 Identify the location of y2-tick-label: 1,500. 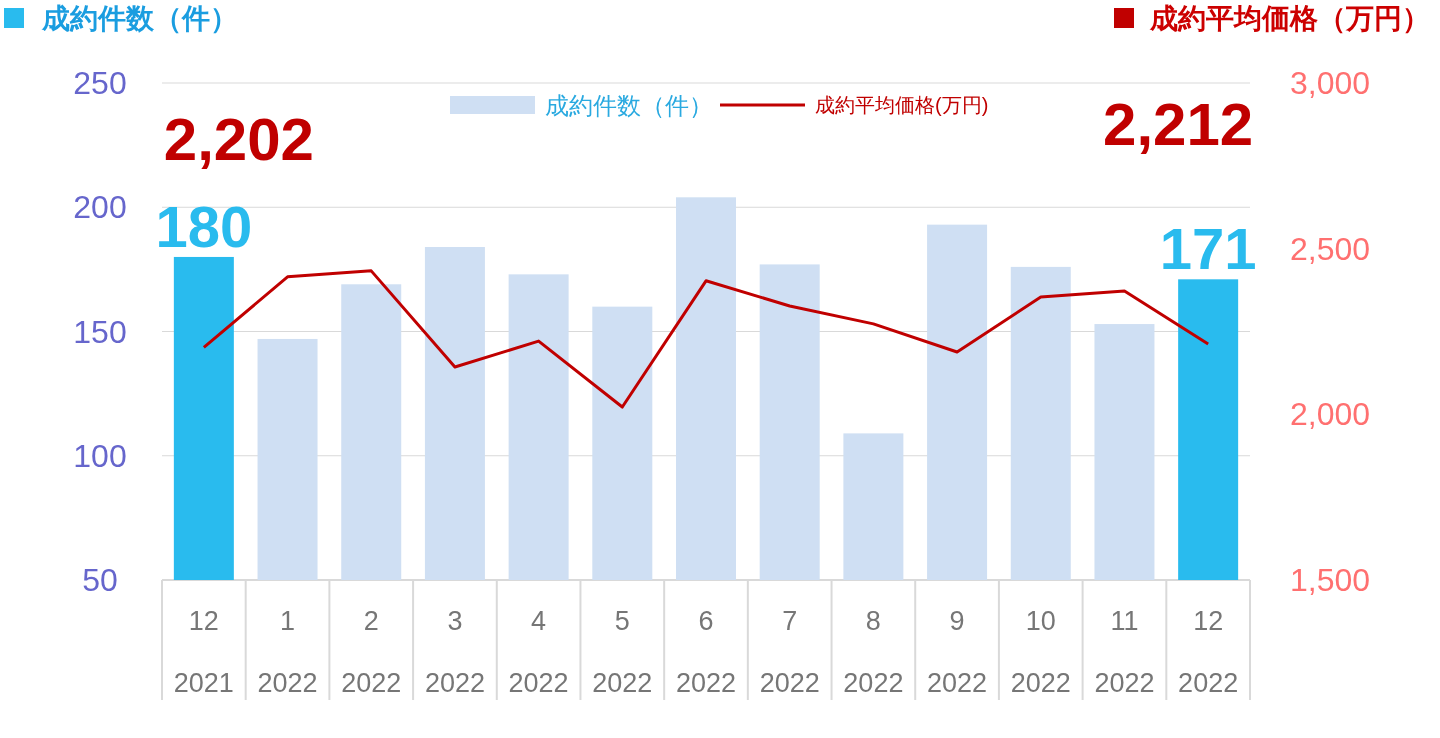
(1330, 580).